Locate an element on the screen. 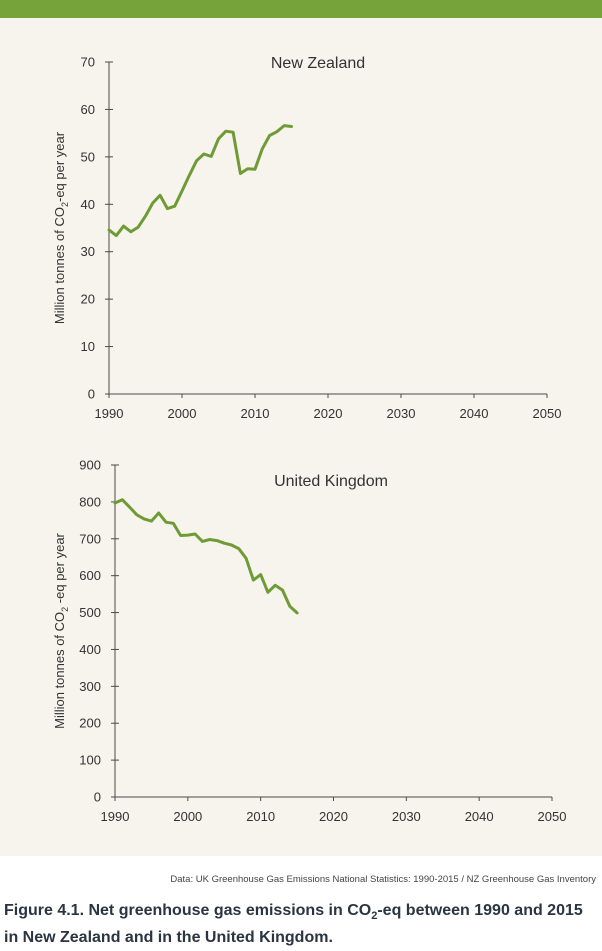 Image resolution: width=602 pixels, height=951 pixels. y-tick-label: 20 is located at coordinates (88, 299).